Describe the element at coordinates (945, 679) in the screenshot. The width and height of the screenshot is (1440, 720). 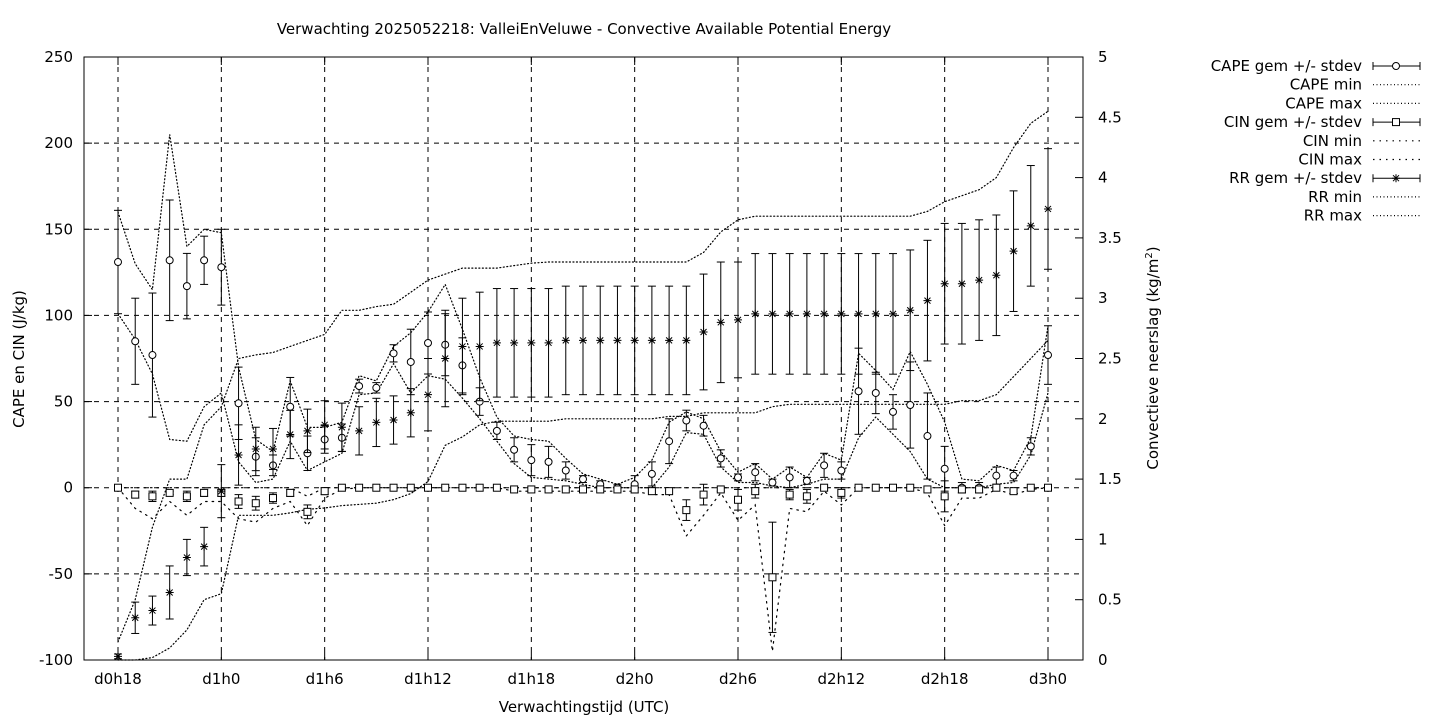
I see `x-tick-label-8: d2h18` at that location.